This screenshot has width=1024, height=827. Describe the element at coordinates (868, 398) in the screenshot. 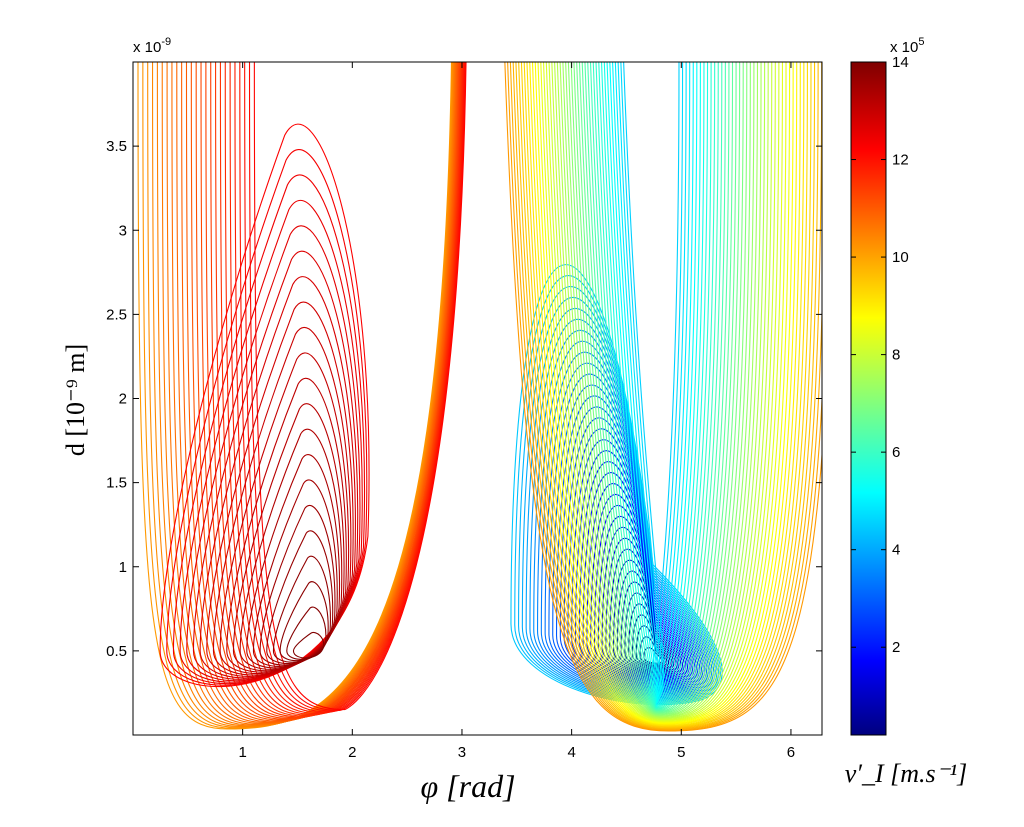

I see `colorbar` at that location.